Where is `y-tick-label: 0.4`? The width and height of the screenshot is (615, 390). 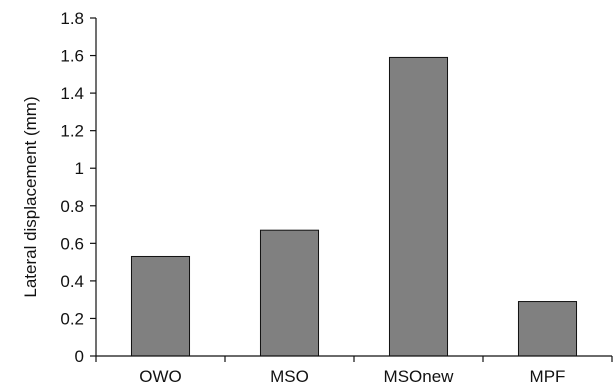 y-tick-label: 0.4 is located at coordinates (72, 281).